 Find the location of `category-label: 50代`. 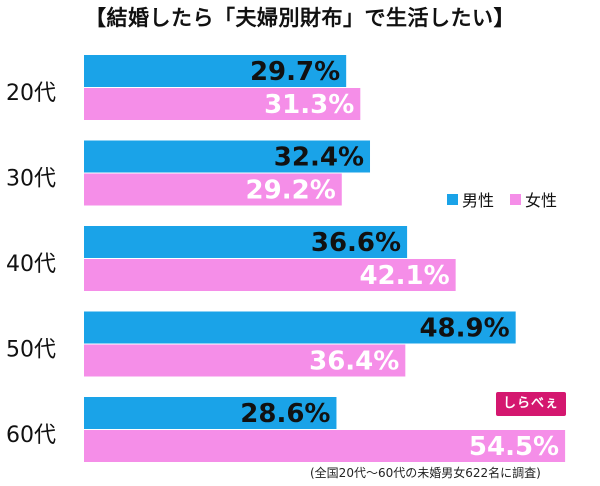

category-label: 50代 is located at coordinates (31, 350).